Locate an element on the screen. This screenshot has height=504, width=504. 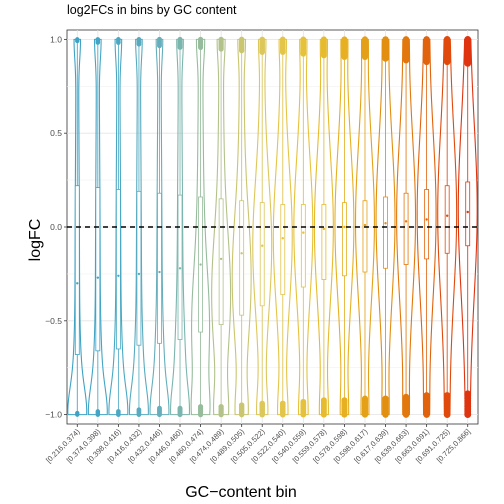
y-axis: 1.0 0.5 0.0 −0.5 −1.0 is located at coordinates (56, 227).